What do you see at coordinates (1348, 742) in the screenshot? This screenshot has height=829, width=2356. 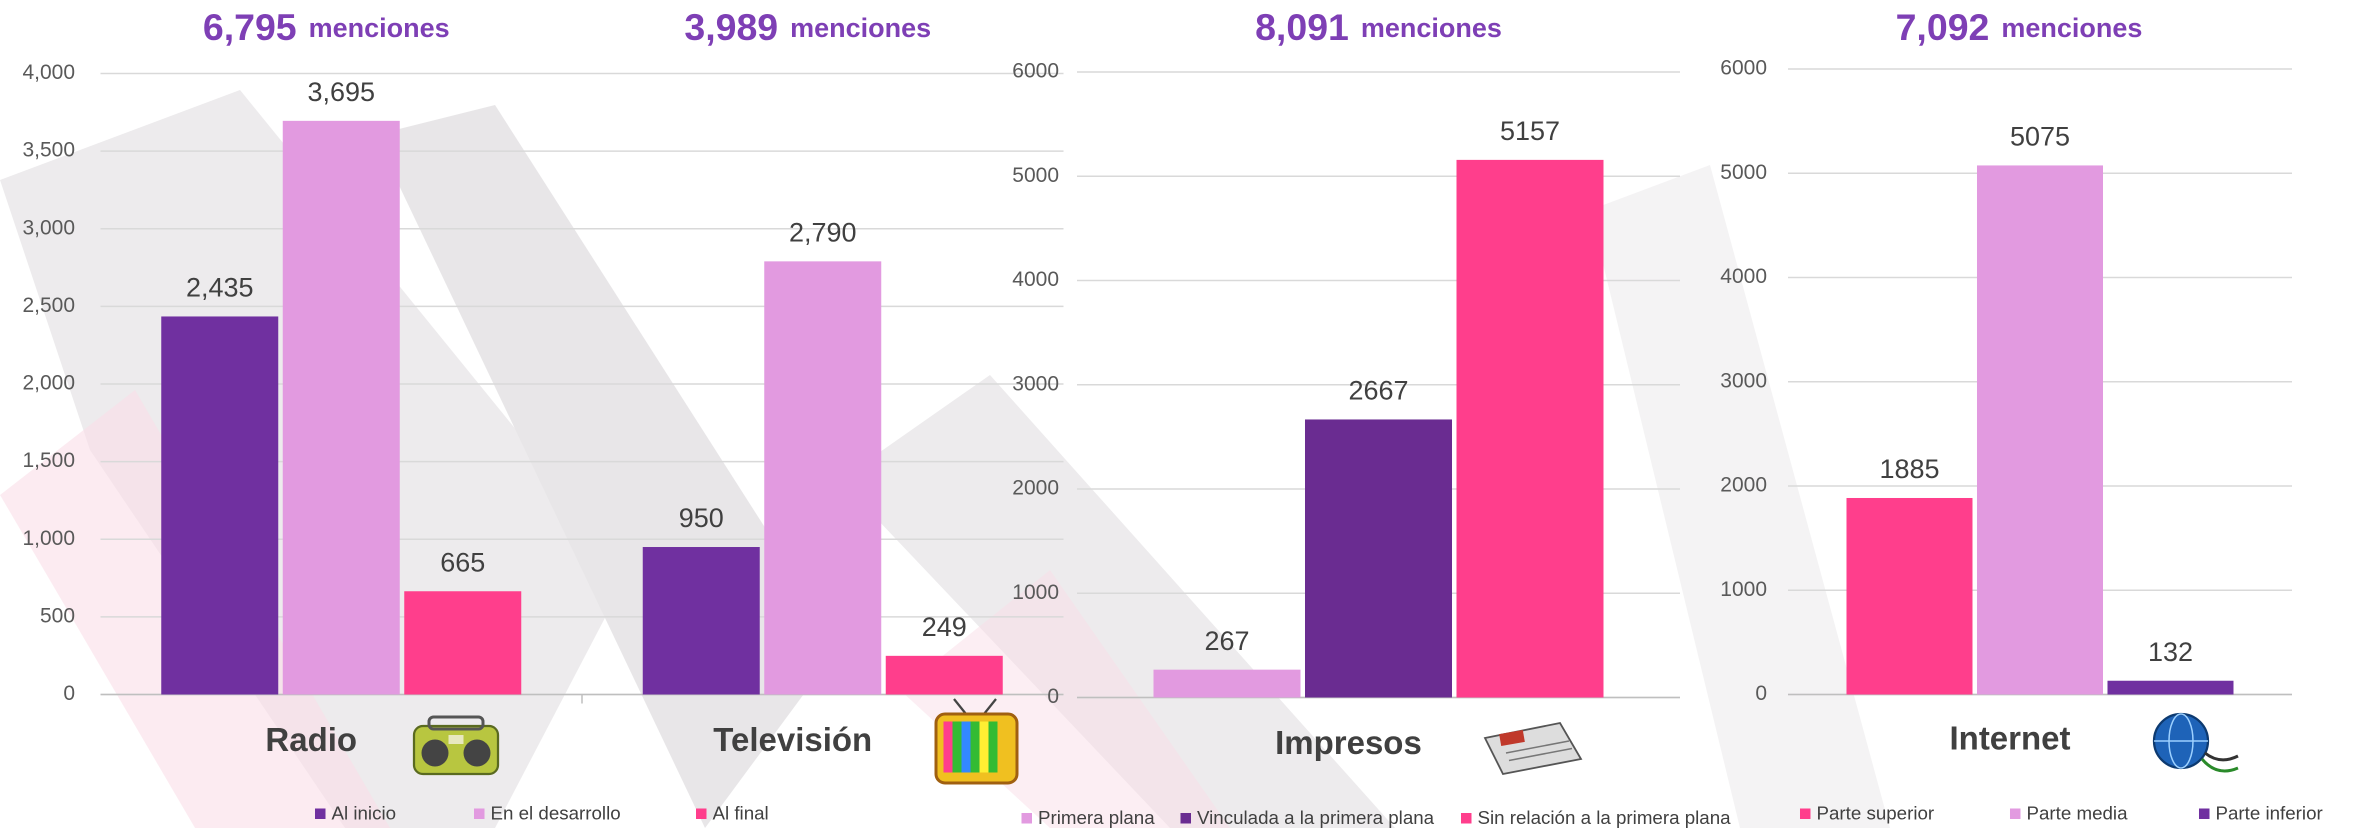 I see `category-label: Impresos` at bounding box center [1348, 742].